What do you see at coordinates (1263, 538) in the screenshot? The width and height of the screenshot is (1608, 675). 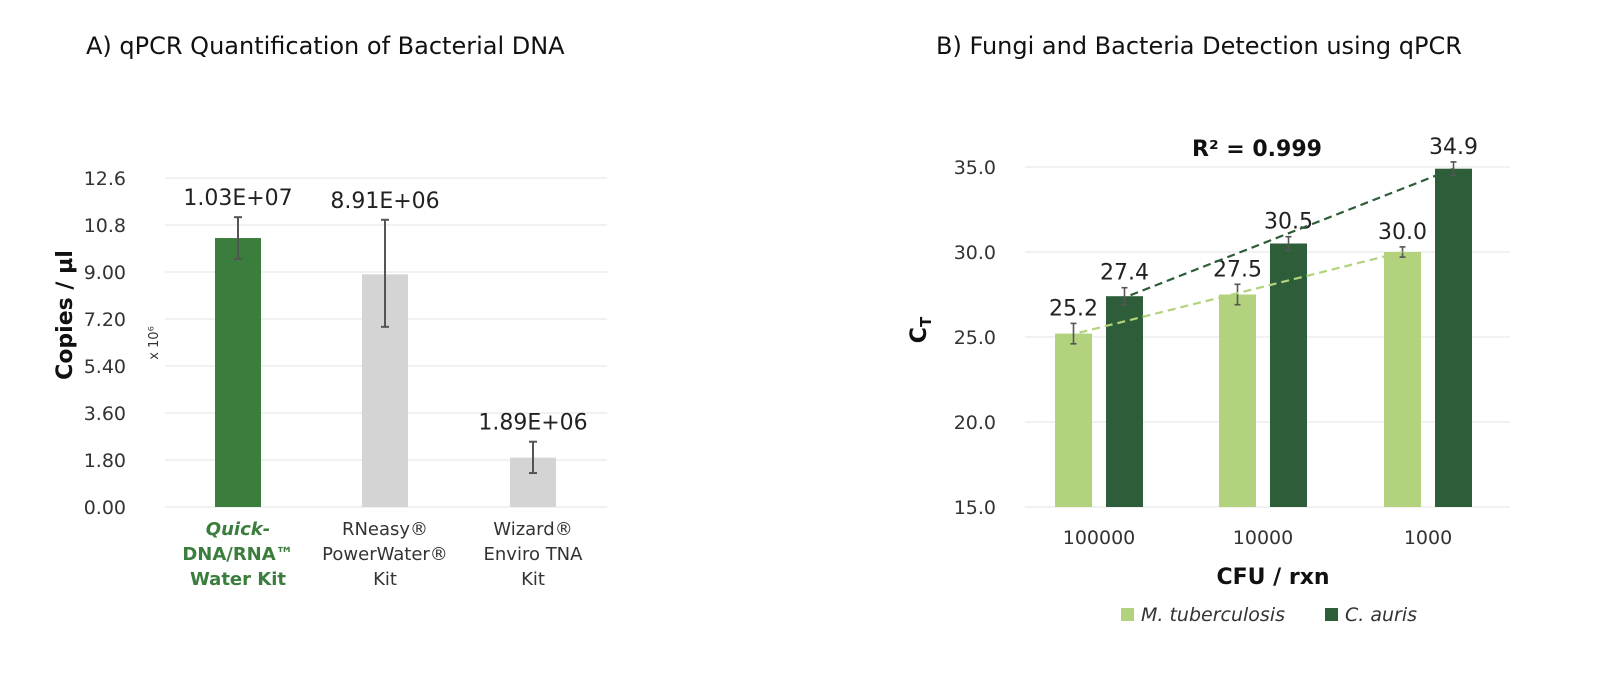 I see `chart-b-category-label: 10000` at bounding box center [1263, 538].